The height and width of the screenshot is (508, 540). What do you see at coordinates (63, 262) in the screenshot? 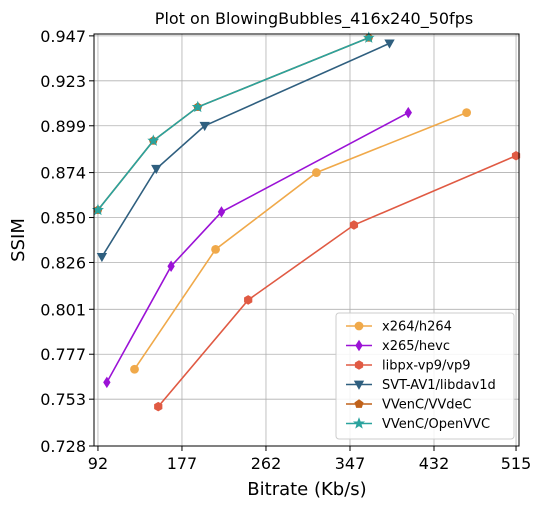
I see `y-tick-label: 0.826` at bounding box center [63, 262].